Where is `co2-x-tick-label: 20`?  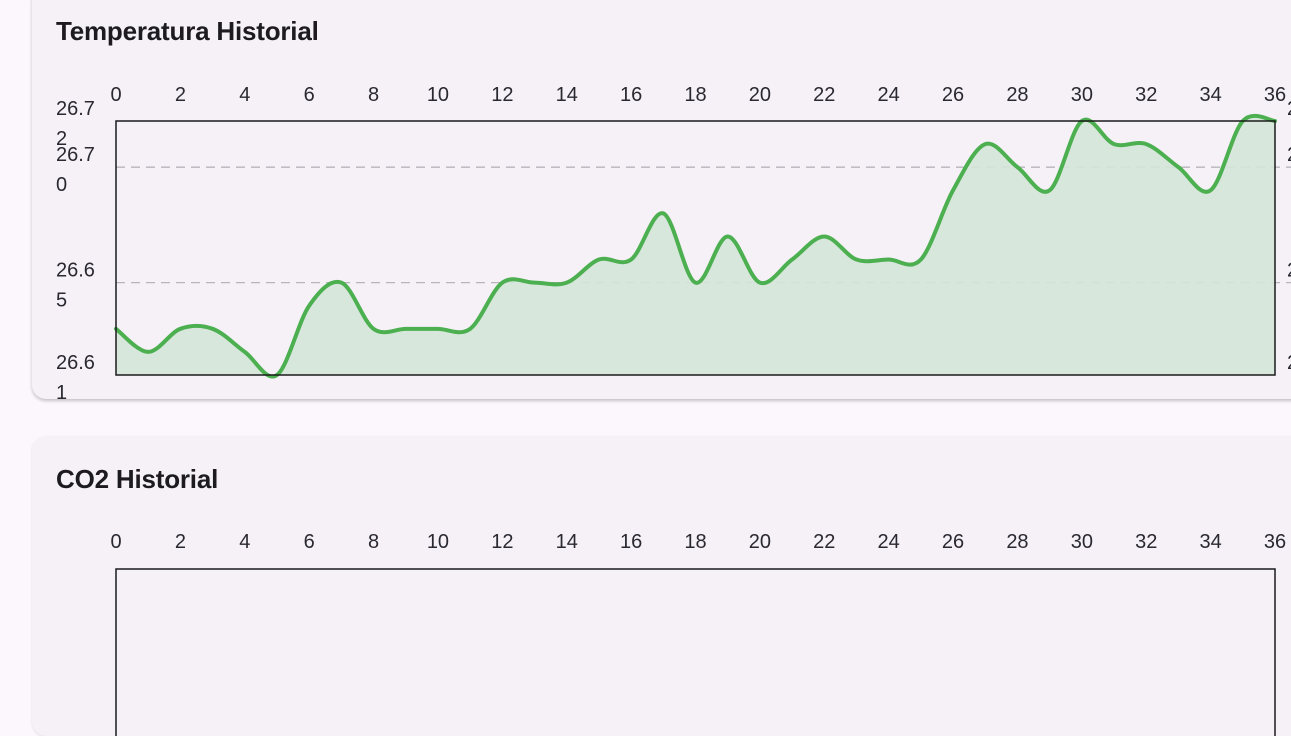
co2-x-tick-label: 20 is located at coordinates (760, 542).